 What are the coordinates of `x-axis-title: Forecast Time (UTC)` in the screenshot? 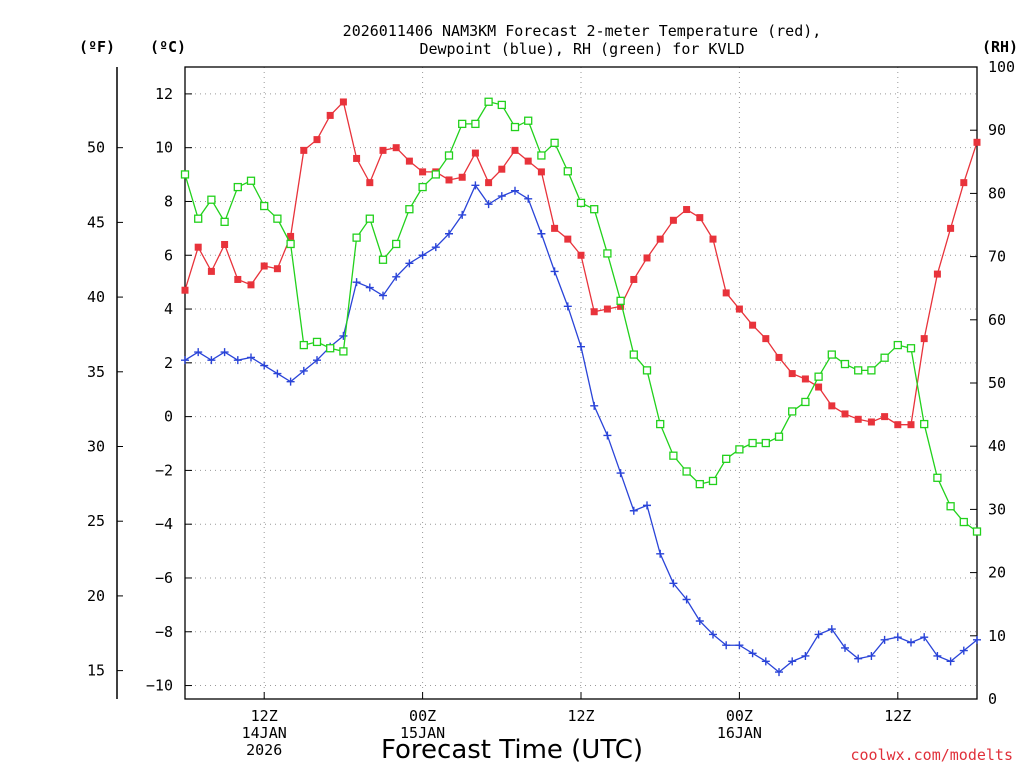 It's located at (512, 750).